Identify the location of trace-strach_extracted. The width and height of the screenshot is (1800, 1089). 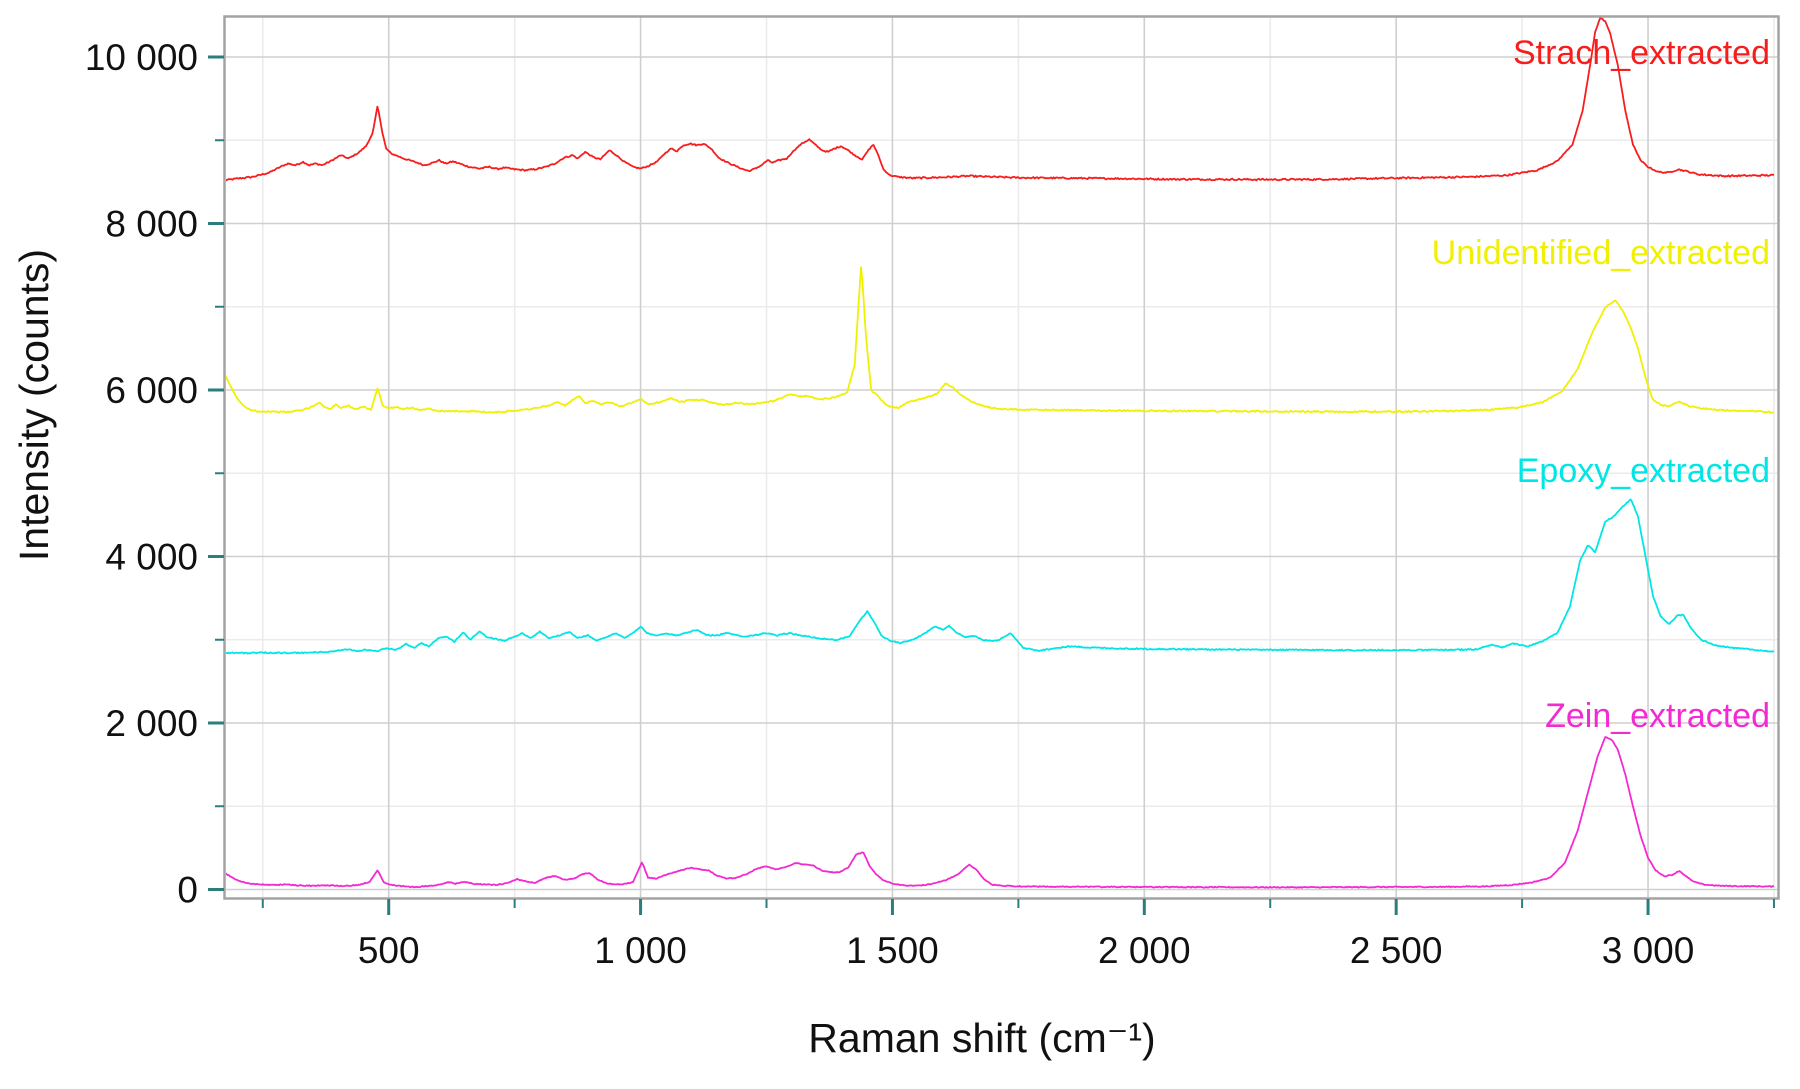
(1000, 99).